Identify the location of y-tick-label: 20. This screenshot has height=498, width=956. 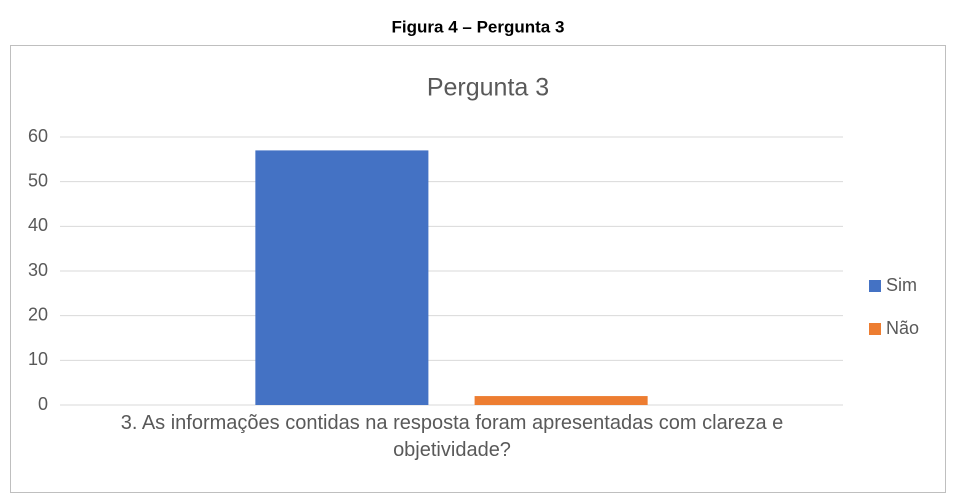
(38, 314).